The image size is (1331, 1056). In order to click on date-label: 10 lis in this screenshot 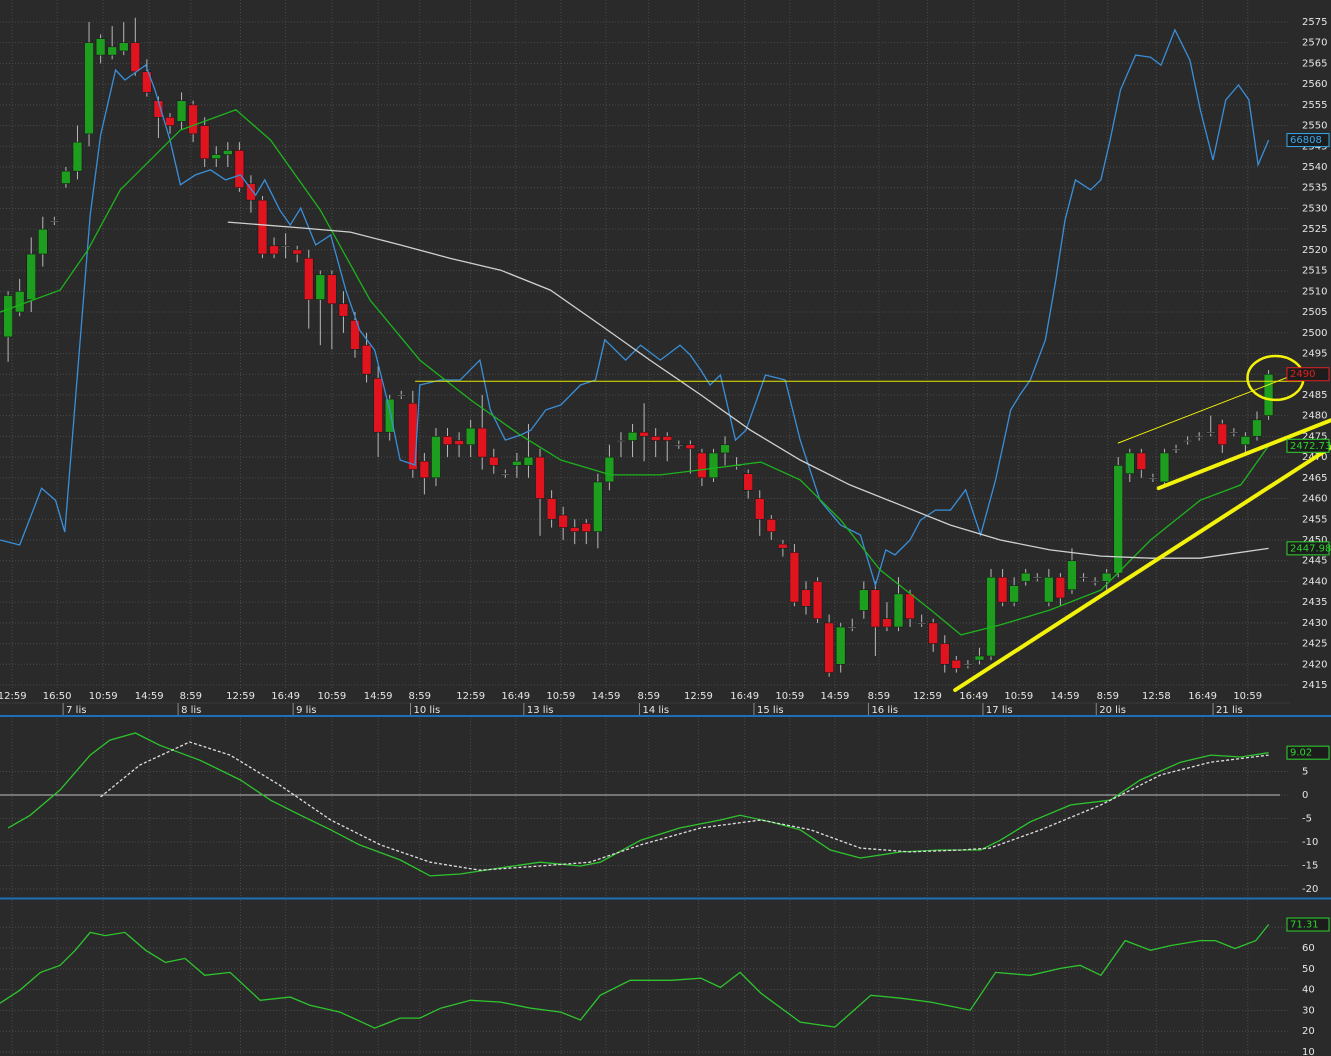, I will do `click(427, 710)`.